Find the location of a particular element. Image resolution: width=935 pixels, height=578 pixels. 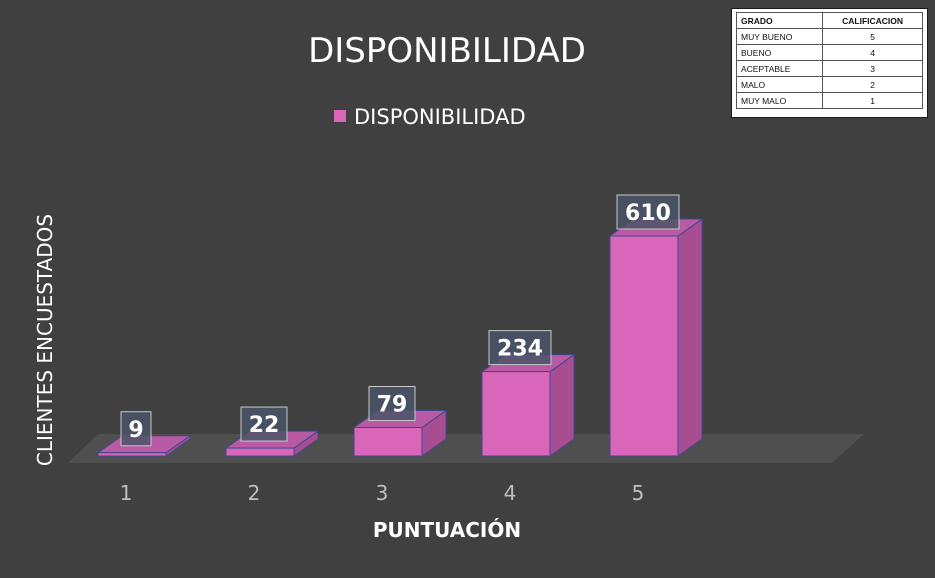

grade-cell: ACEPTABLE is located at coordinates (779, 68).